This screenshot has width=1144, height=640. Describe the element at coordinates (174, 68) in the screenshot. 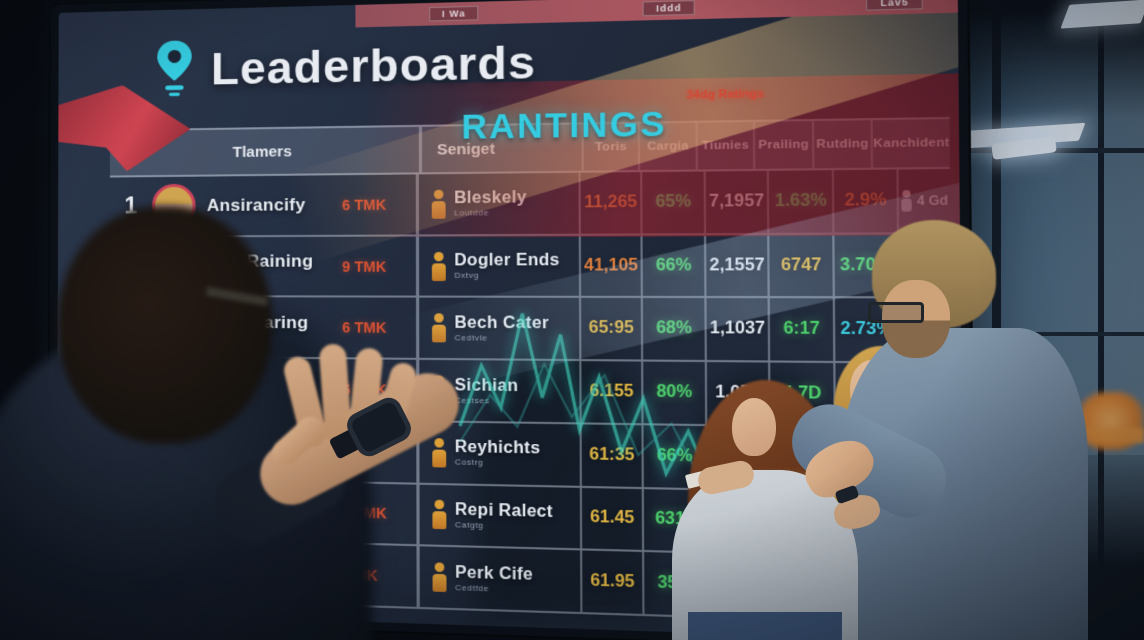

I see `location-pin-icon` at that location.